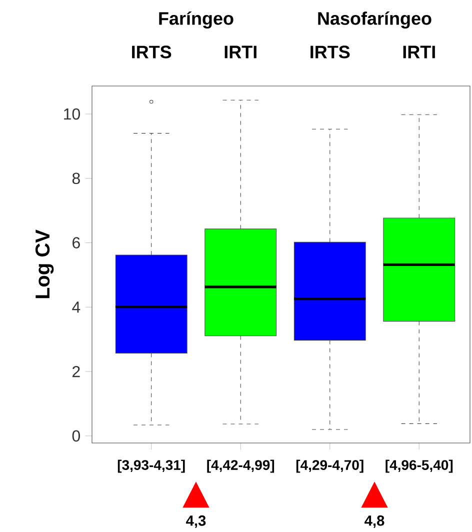  What do you see at coordinates (375, 19) in the screenshot?
I see `text: Nasofaríngeo` at bounding box center [375, 19].